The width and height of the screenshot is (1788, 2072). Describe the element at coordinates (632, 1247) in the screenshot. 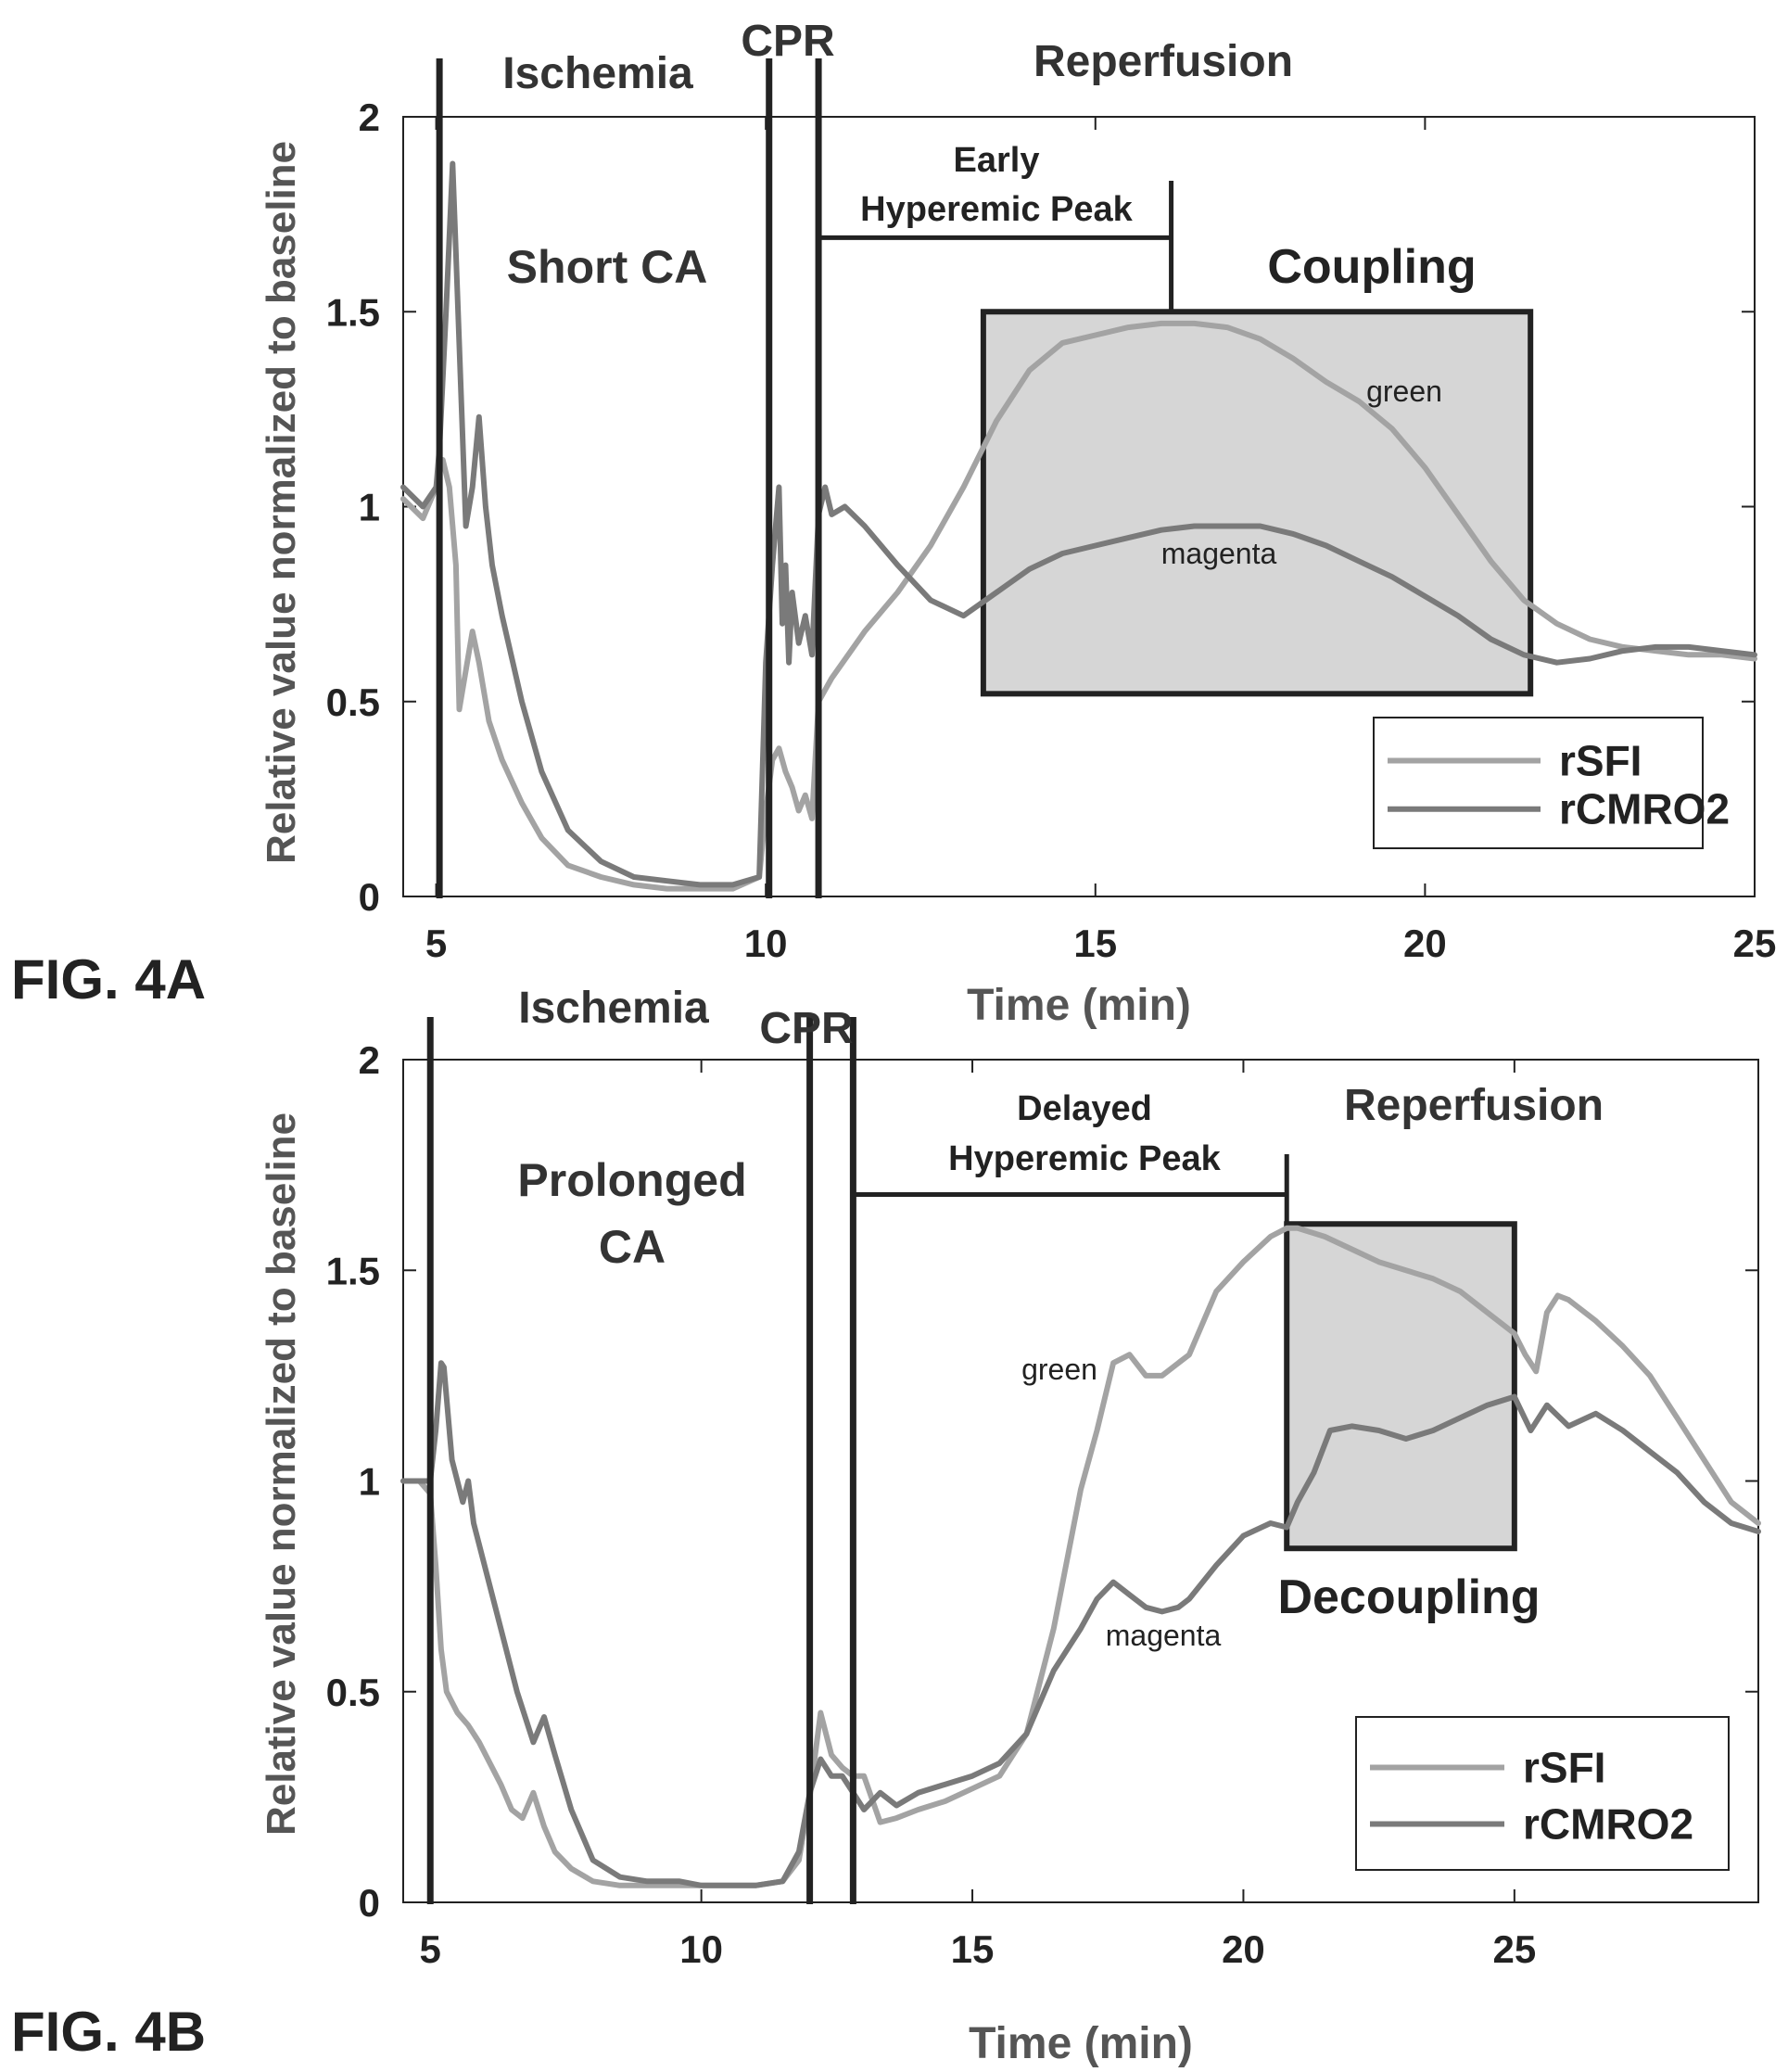

I see `condition-label: CA` at that location.